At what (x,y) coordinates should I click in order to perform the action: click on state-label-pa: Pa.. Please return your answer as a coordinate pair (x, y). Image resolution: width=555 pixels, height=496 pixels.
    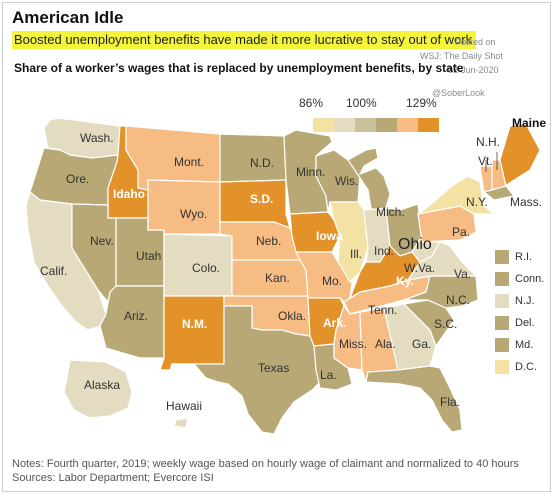
    Looking at the image, I should click on (461, 232).